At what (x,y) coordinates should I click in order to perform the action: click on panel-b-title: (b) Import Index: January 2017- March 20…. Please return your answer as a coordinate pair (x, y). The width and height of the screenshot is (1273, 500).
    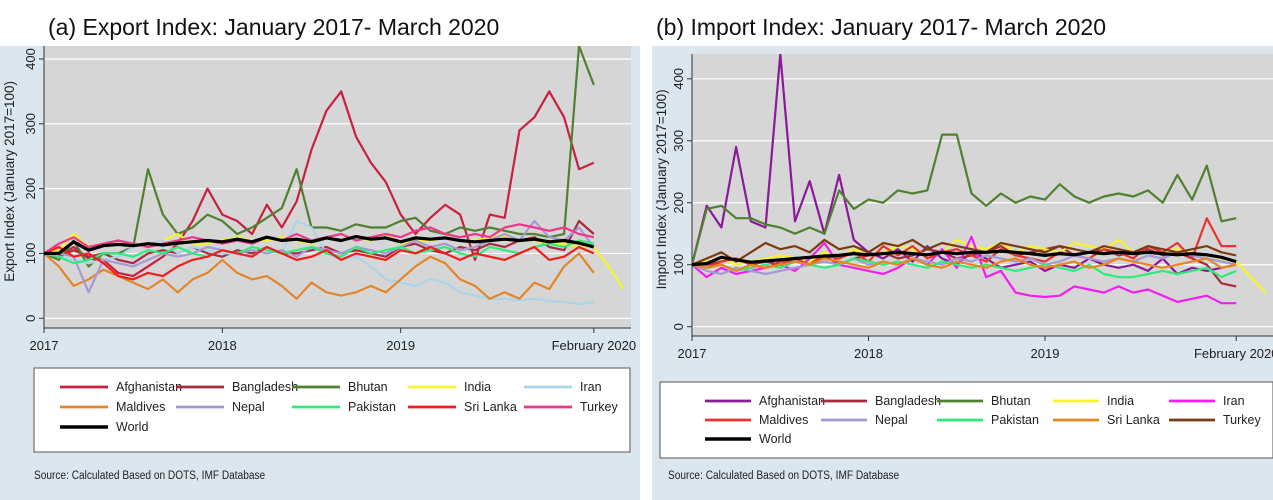
    Looking at the image, I should click on (881, 27).